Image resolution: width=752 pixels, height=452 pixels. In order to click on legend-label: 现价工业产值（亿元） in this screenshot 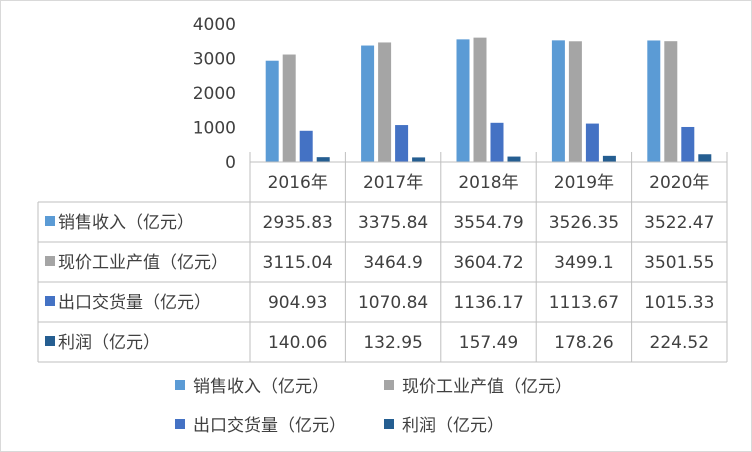, I will do `click(487, 387)`.